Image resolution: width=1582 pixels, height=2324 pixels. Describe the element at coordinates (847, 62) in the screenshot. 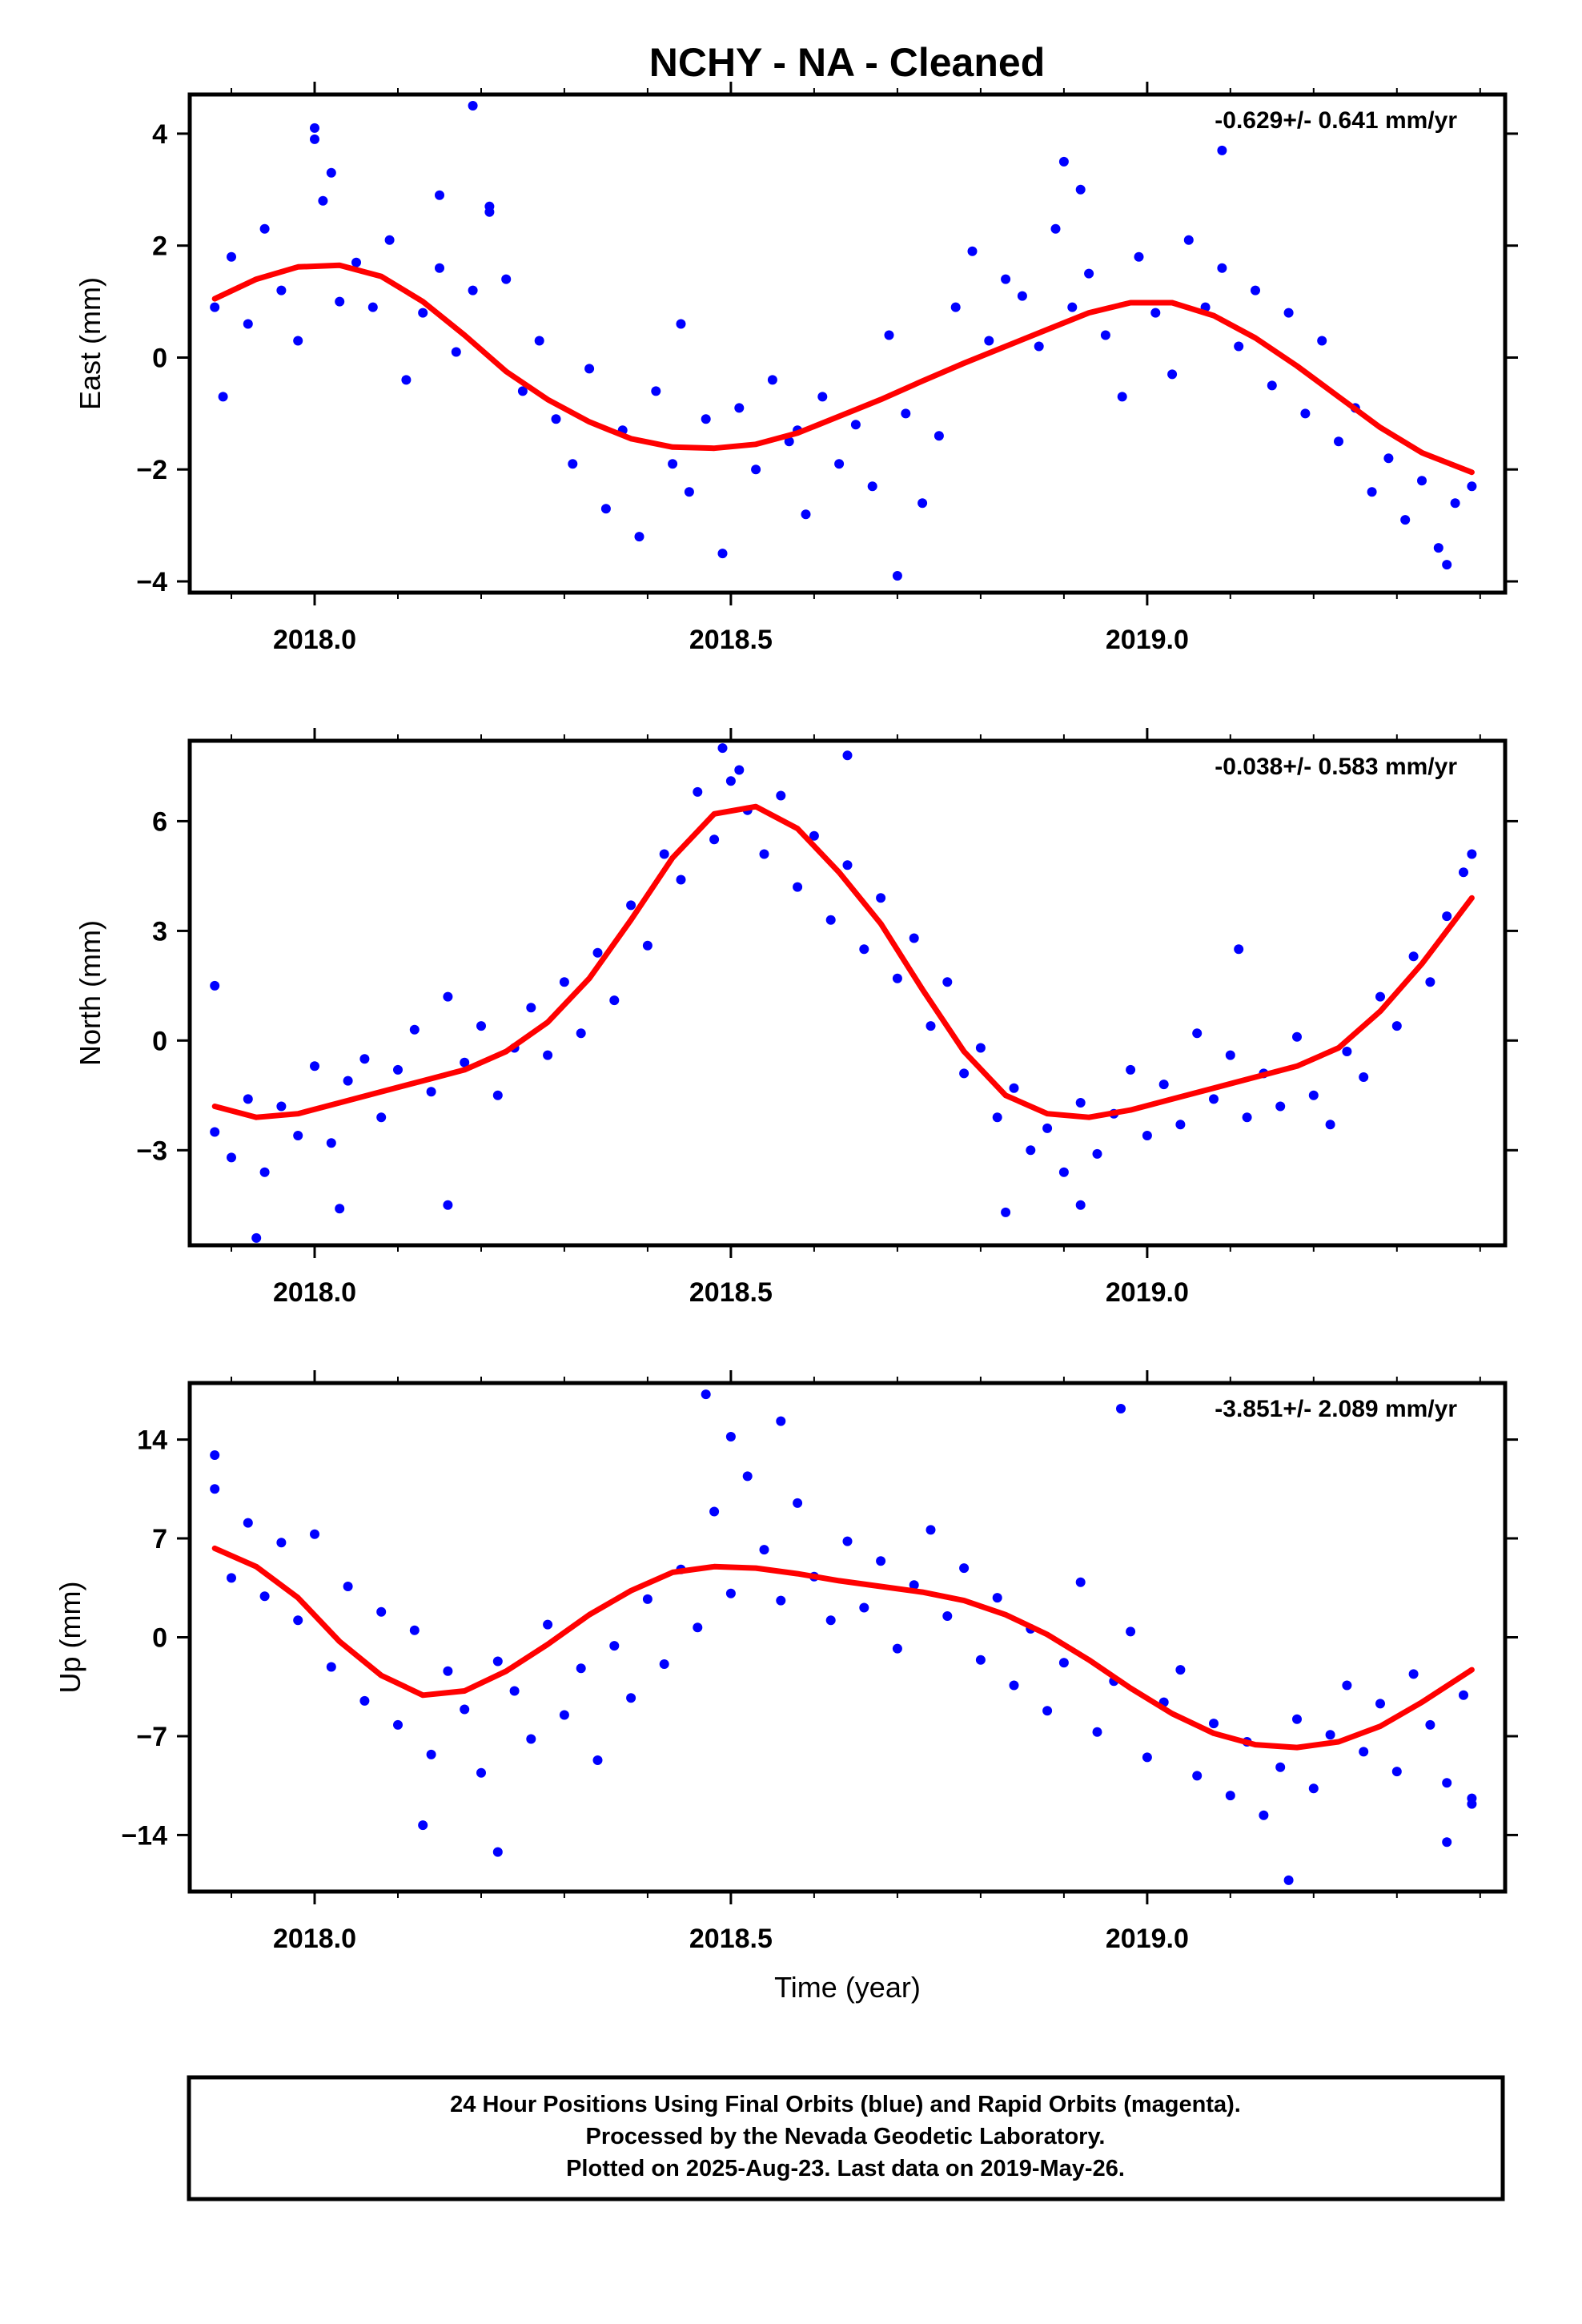

I see `chart-title: NCHY - NA - Cleaned` at that location.